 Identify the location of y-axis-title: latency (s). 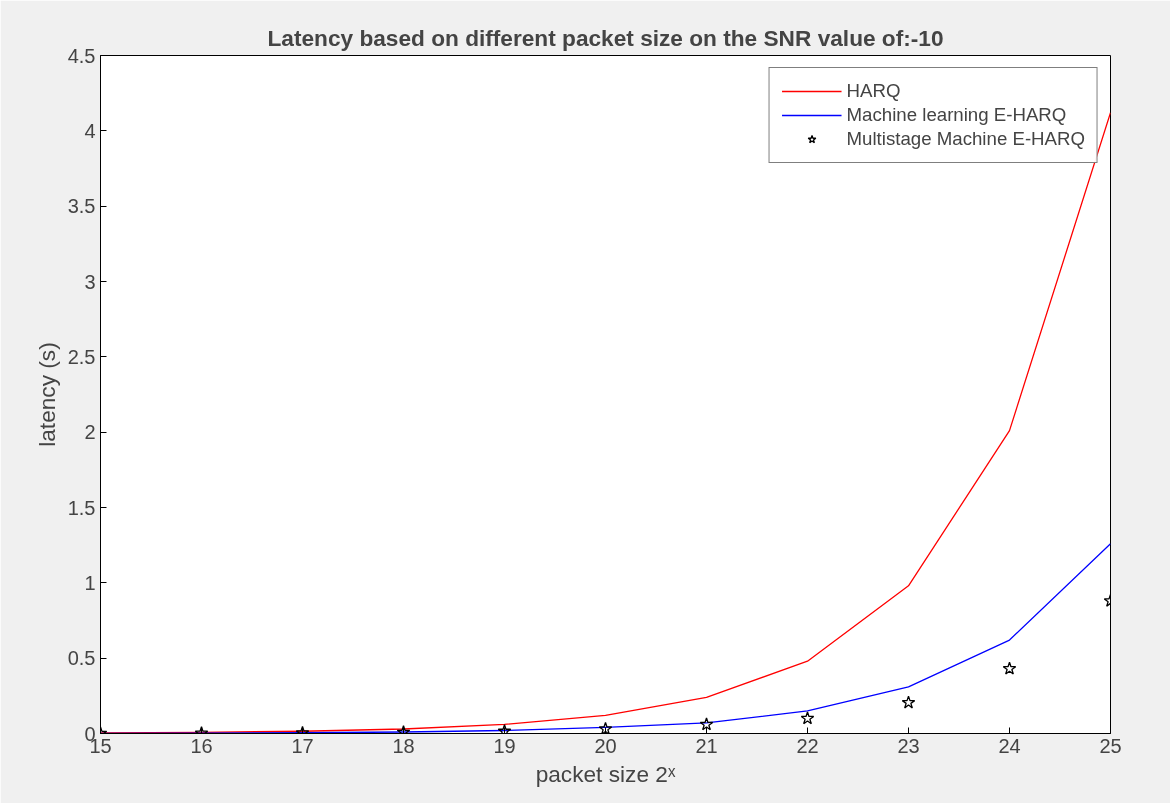
(46, 394).